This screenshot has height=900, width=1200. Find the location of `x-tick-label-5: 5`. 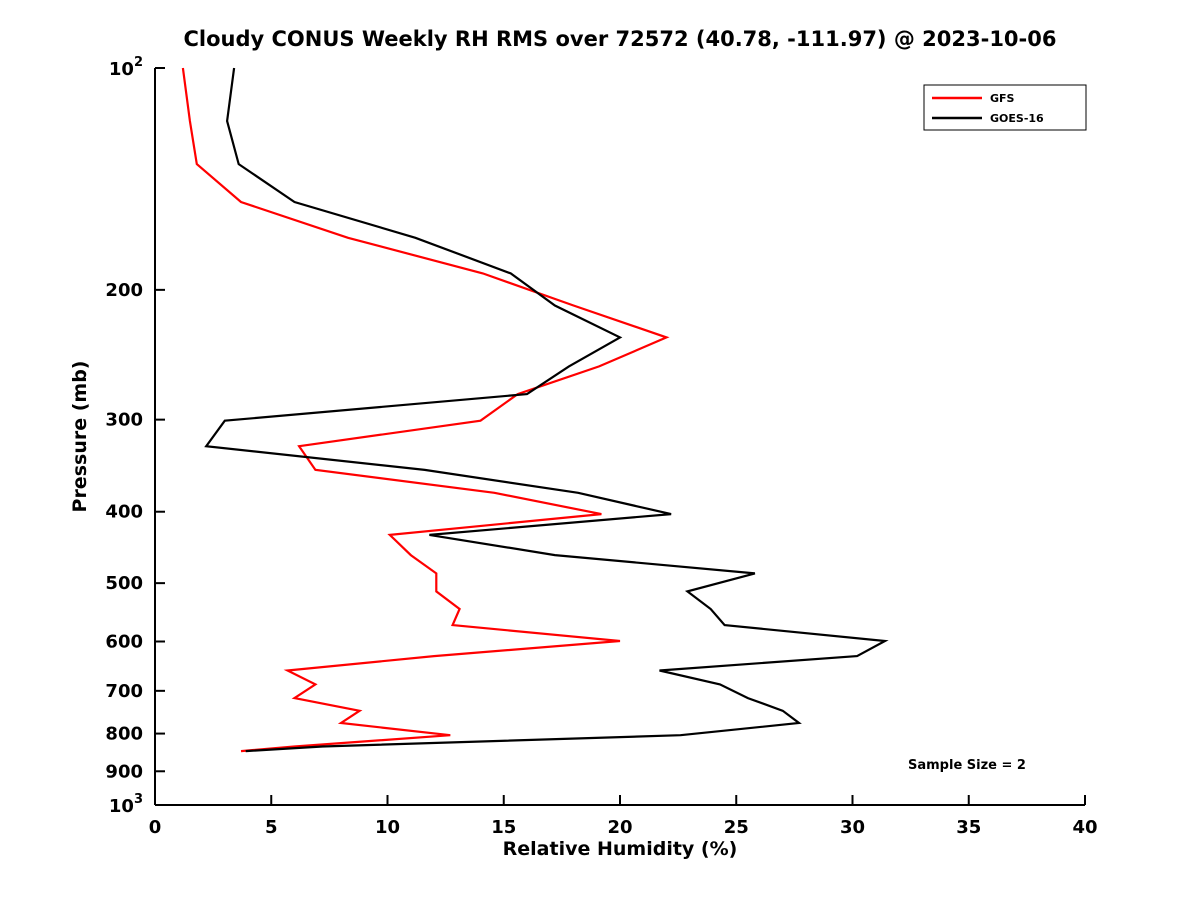

x-tick-label-5: 5 is located at coordinates (271, 827).